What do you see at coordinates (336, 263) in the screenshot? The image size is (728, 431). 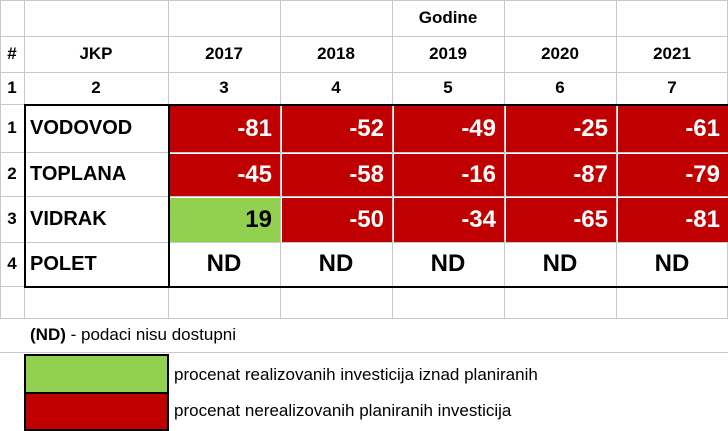 I see `value-cell-2018: ND` at bounding box center [336, 263].